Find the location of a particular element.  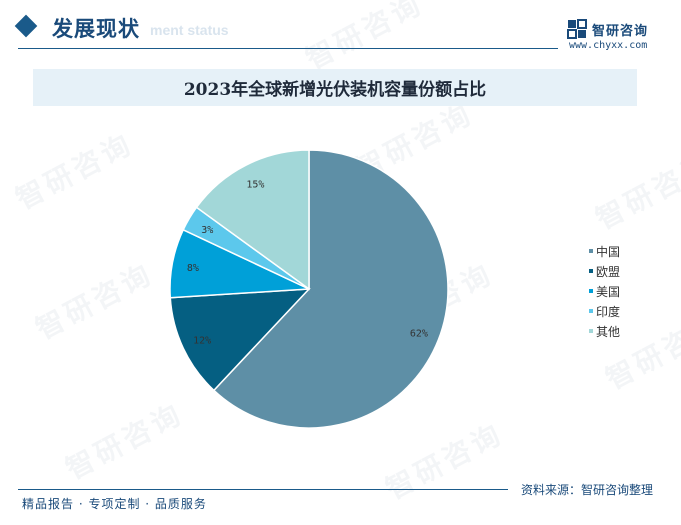

legend-label: 其他 is located at coordinates (608, 331).